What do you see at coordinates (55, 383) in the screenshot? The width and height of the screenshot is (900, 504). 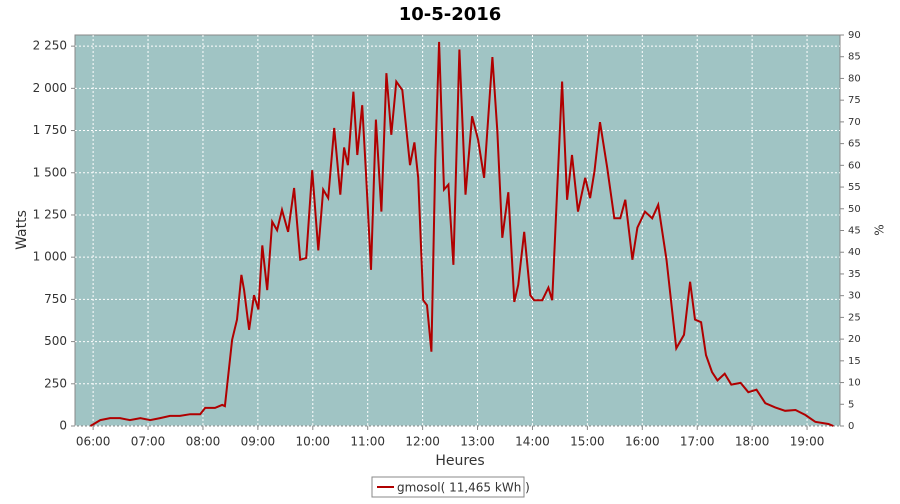 I see `y-tick-label: 250` at bounding box center [55, 383].